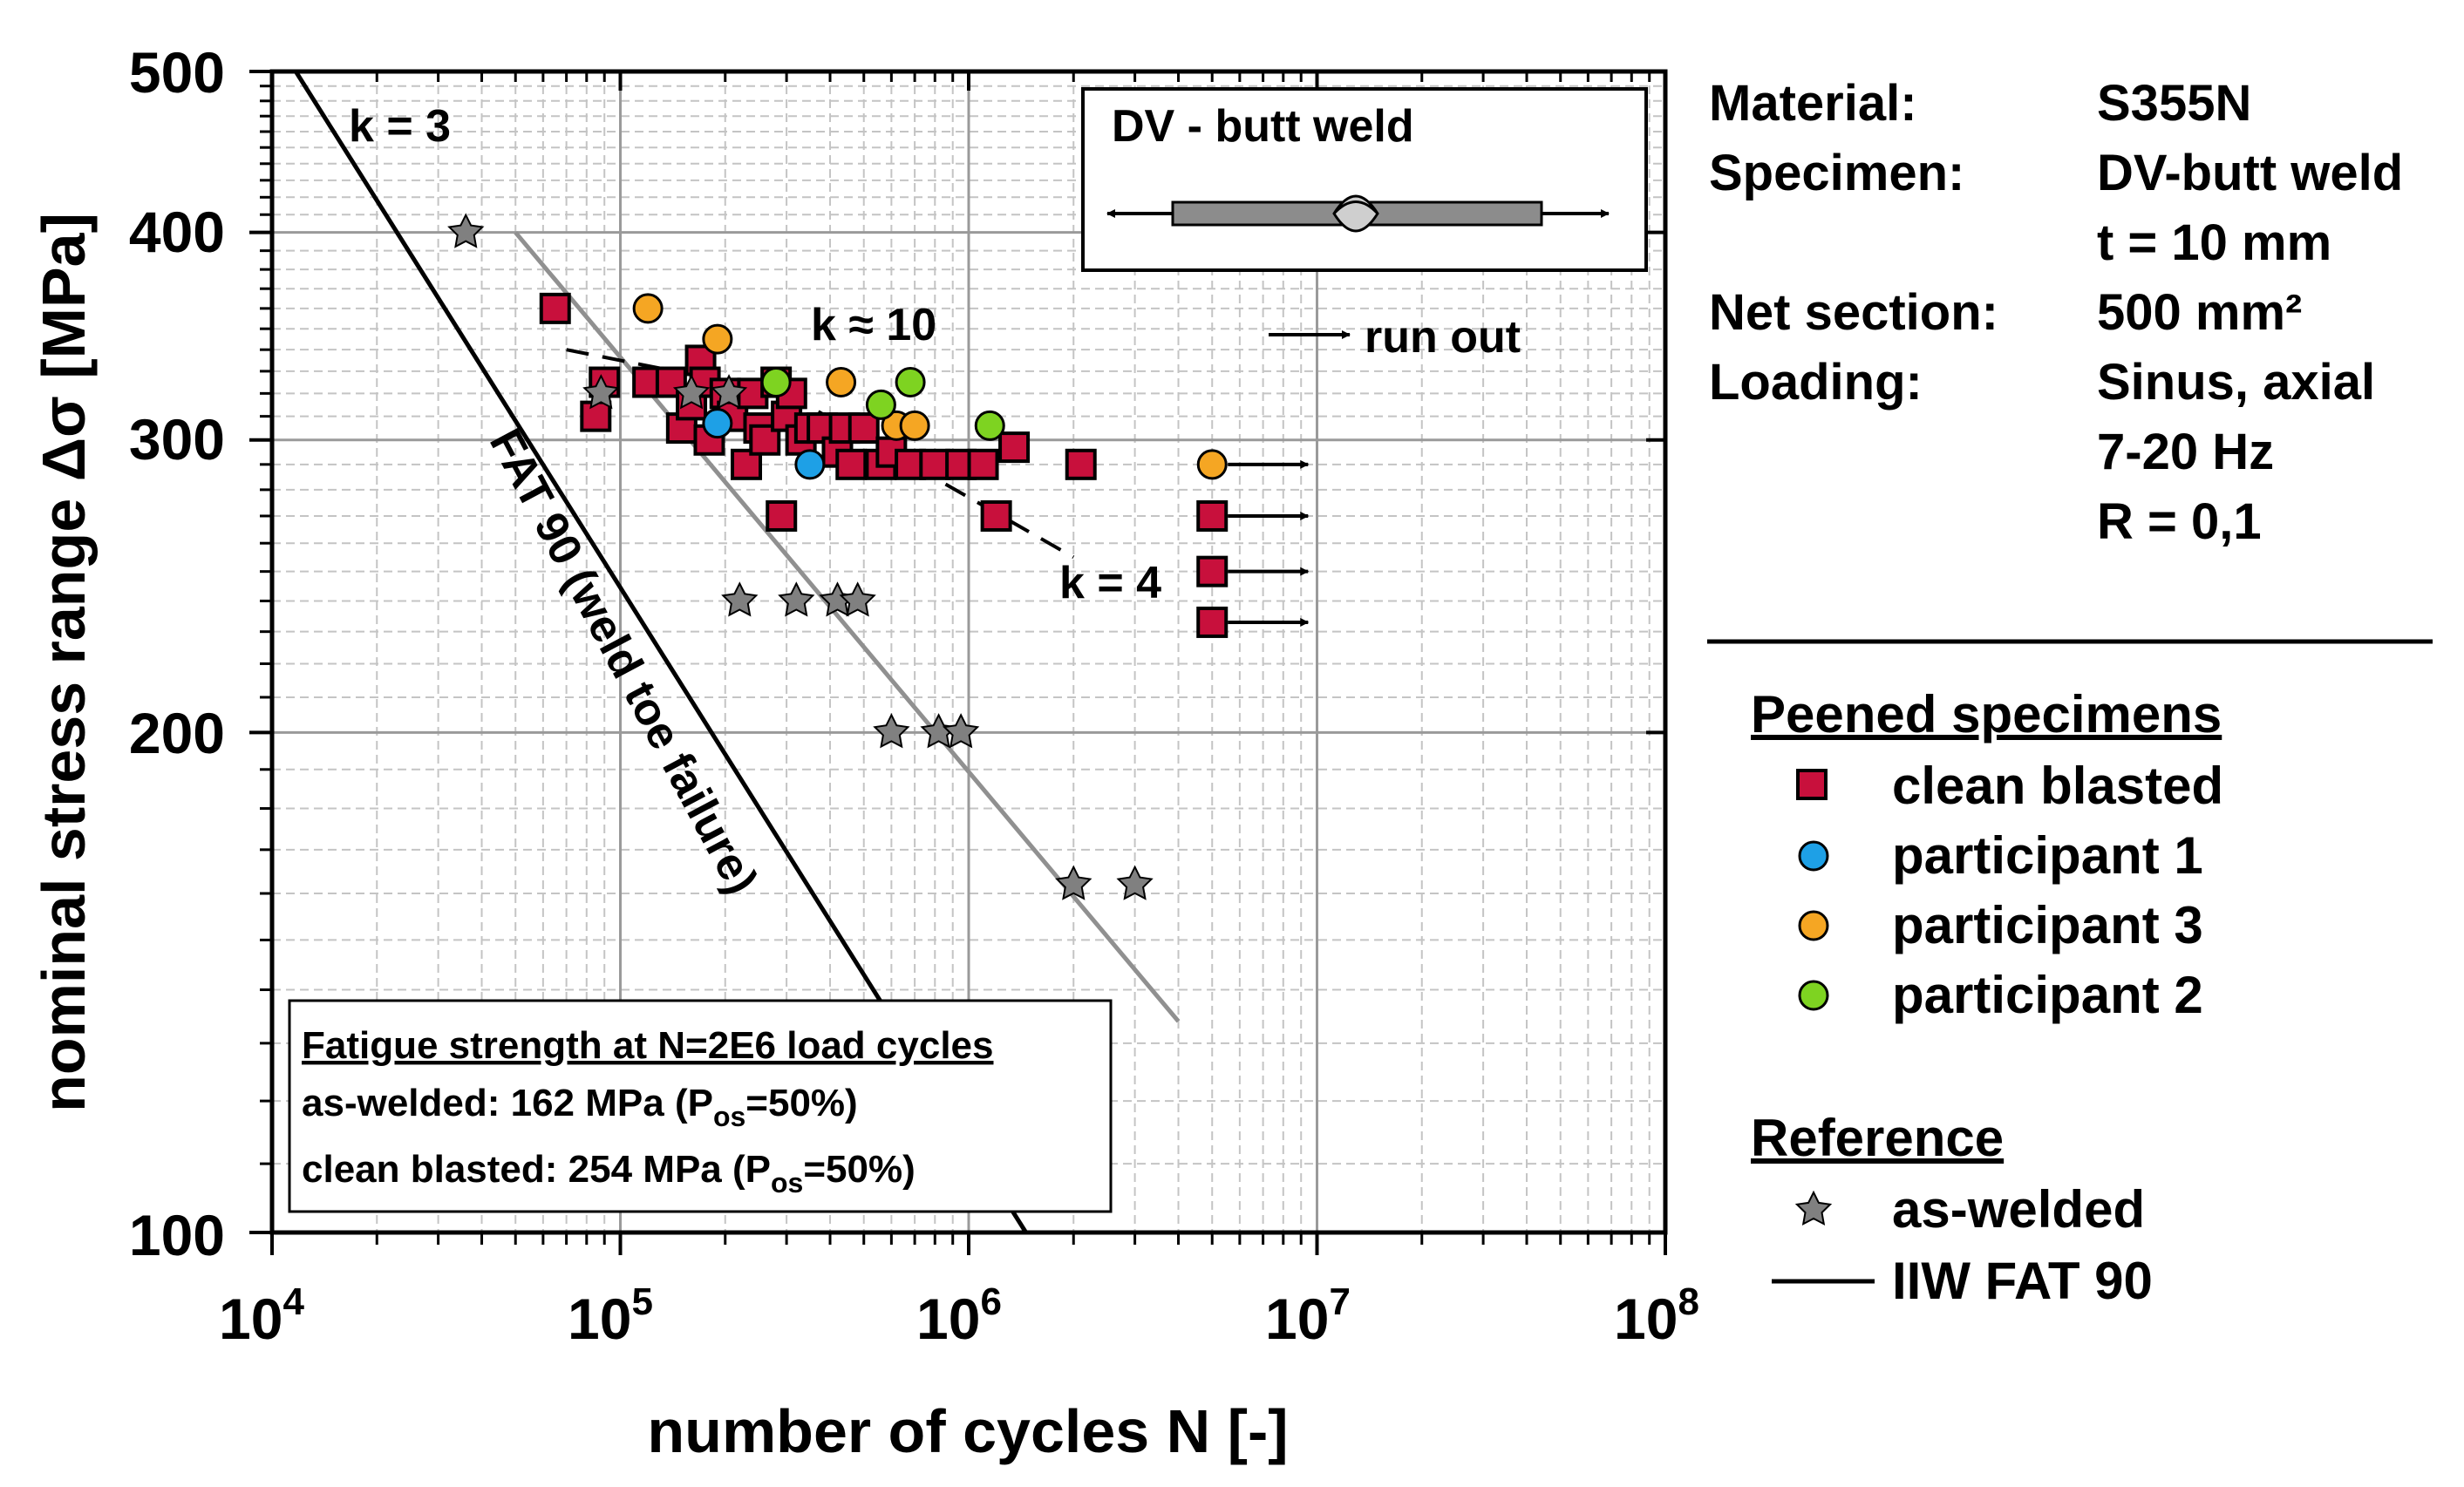  What do you see at coordinates (177, 733) in the screenshot?
I see `y-tick-200: 200` at bounding box center [177, 733].